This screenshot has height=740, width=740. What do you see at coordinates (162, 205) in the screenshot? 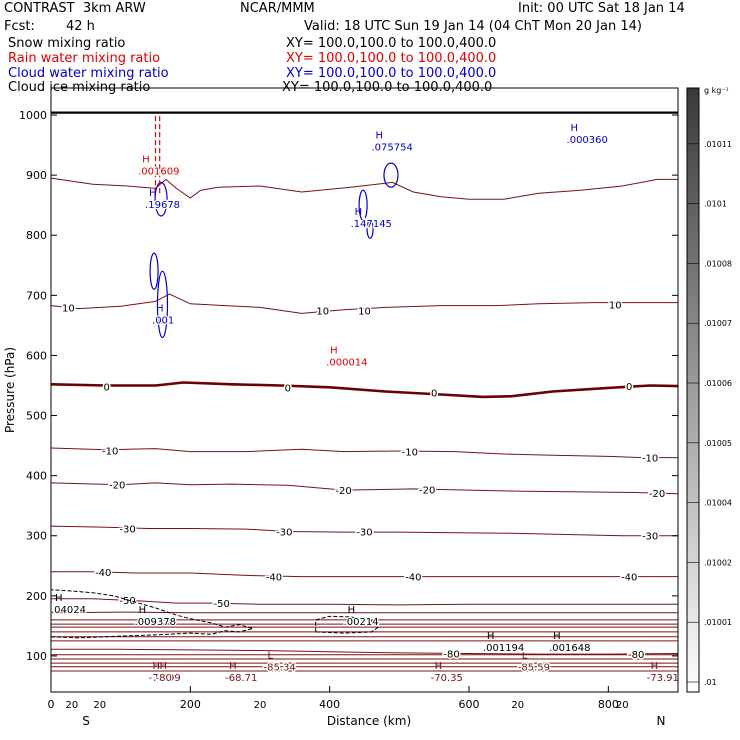
I see `extremum-value-label: .19678` at bounding box center [162, 205].